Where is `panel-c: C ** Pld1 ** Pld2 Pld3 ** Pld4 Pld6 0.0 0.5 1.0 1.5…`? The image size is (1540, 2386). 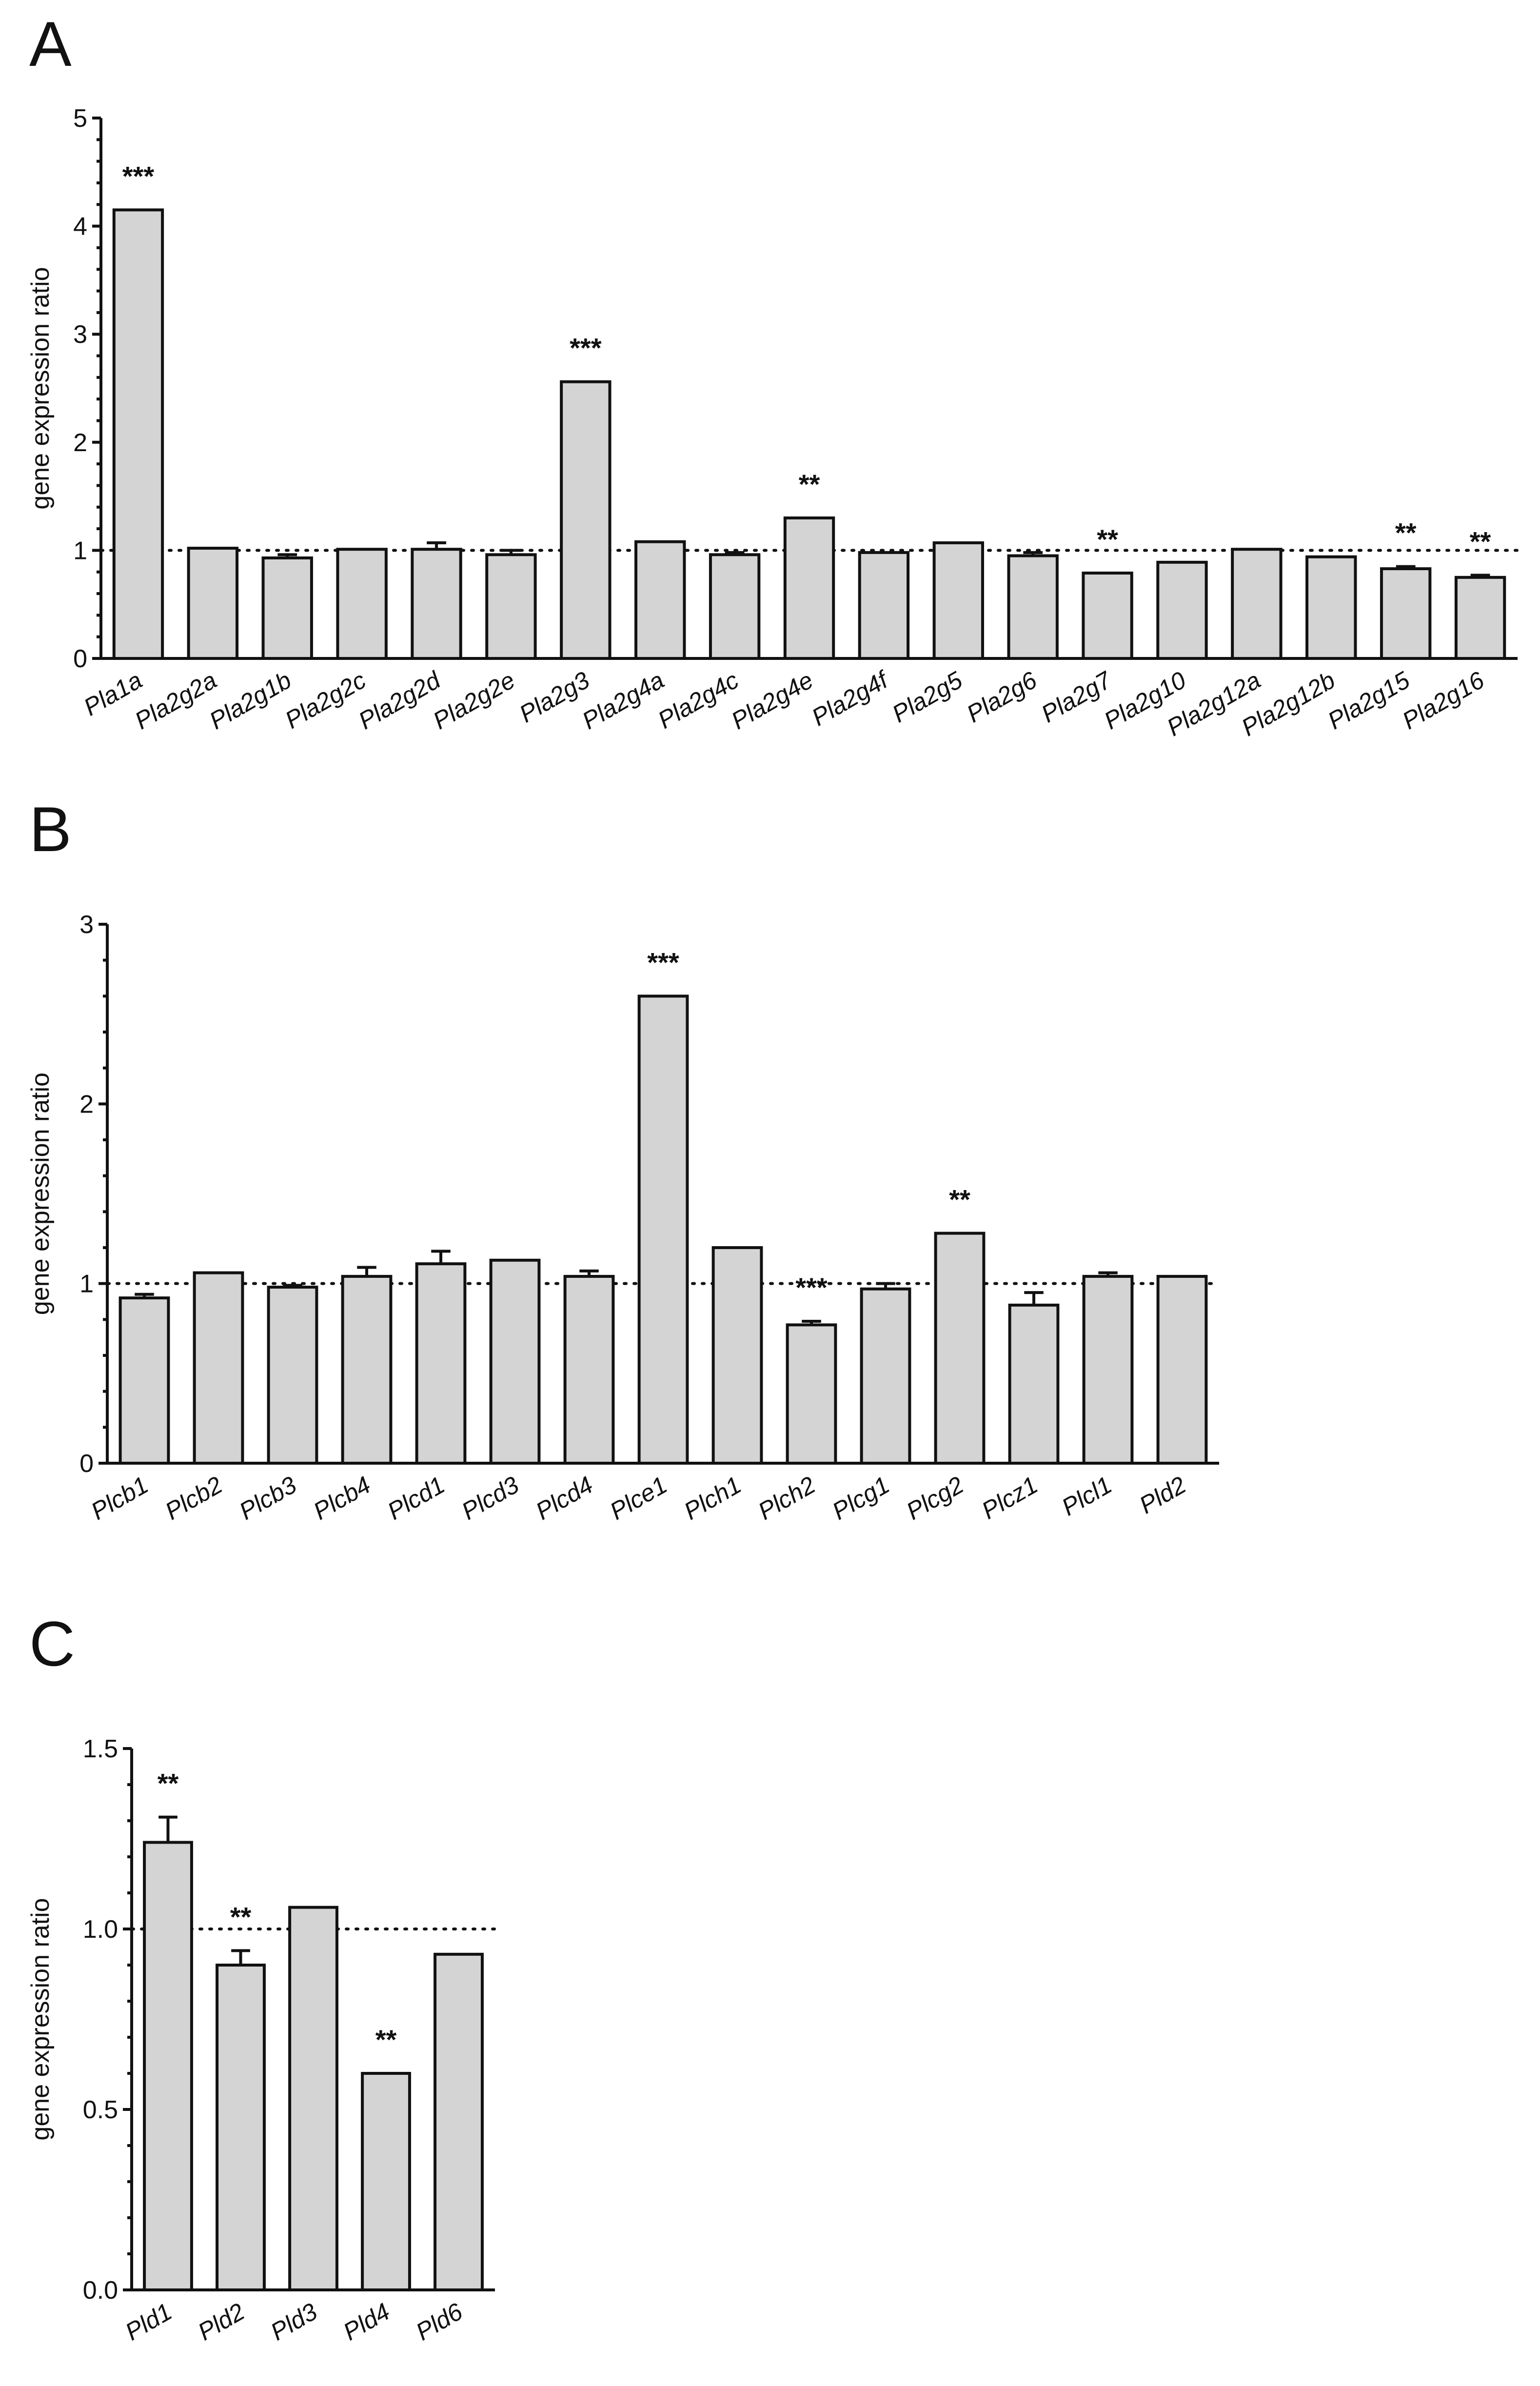
panel-c: C ** Pld1 ** Pld2 Pld3 ** Pld4 Pld6 0.0 0.5 1.0 1.5… is located at coordinates (261, 1977).